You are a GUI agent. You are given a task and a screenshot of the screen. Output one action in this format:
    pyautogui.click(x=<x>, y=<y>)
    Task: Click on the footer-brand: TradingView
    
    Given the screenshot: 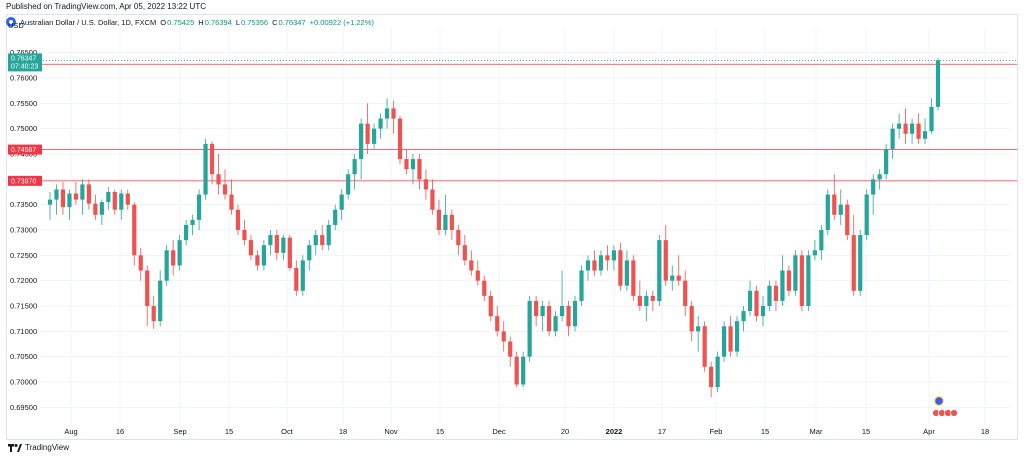 What is the action you would take?
    pyautogui.click(x=47, y=447)
    